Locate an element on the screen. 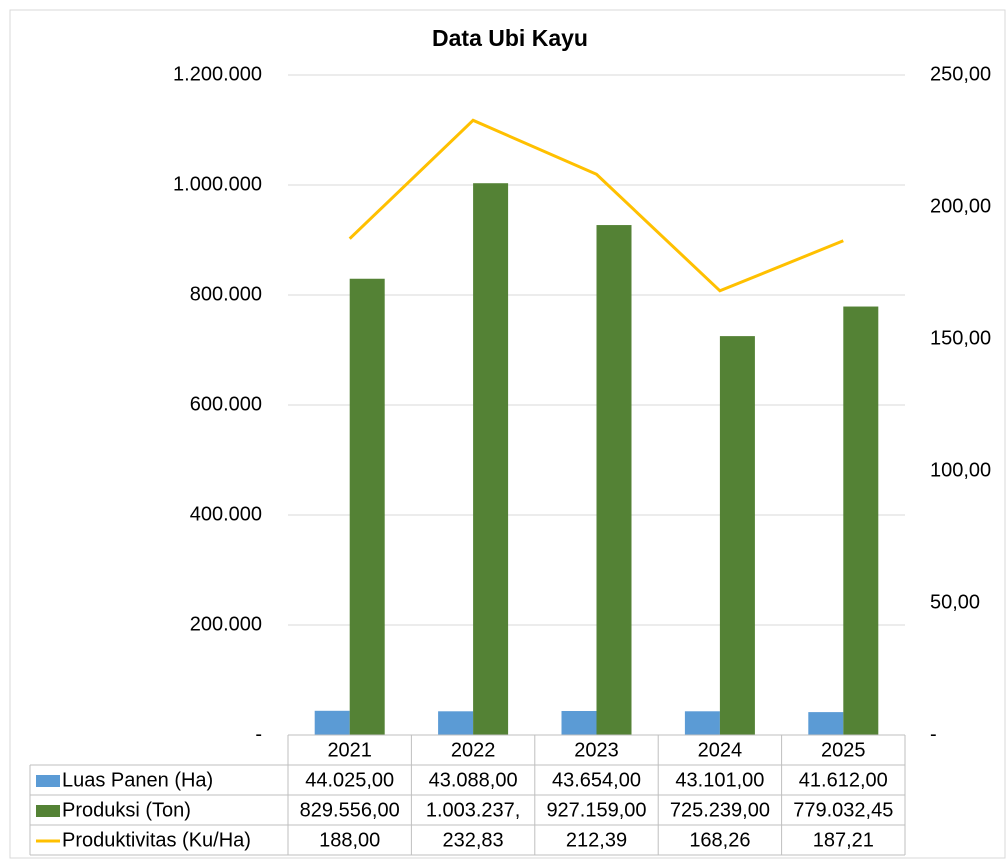 This screenshot has height=864, width=1006. table-cell: 927.159,00 is located at coordinates (596, 810).